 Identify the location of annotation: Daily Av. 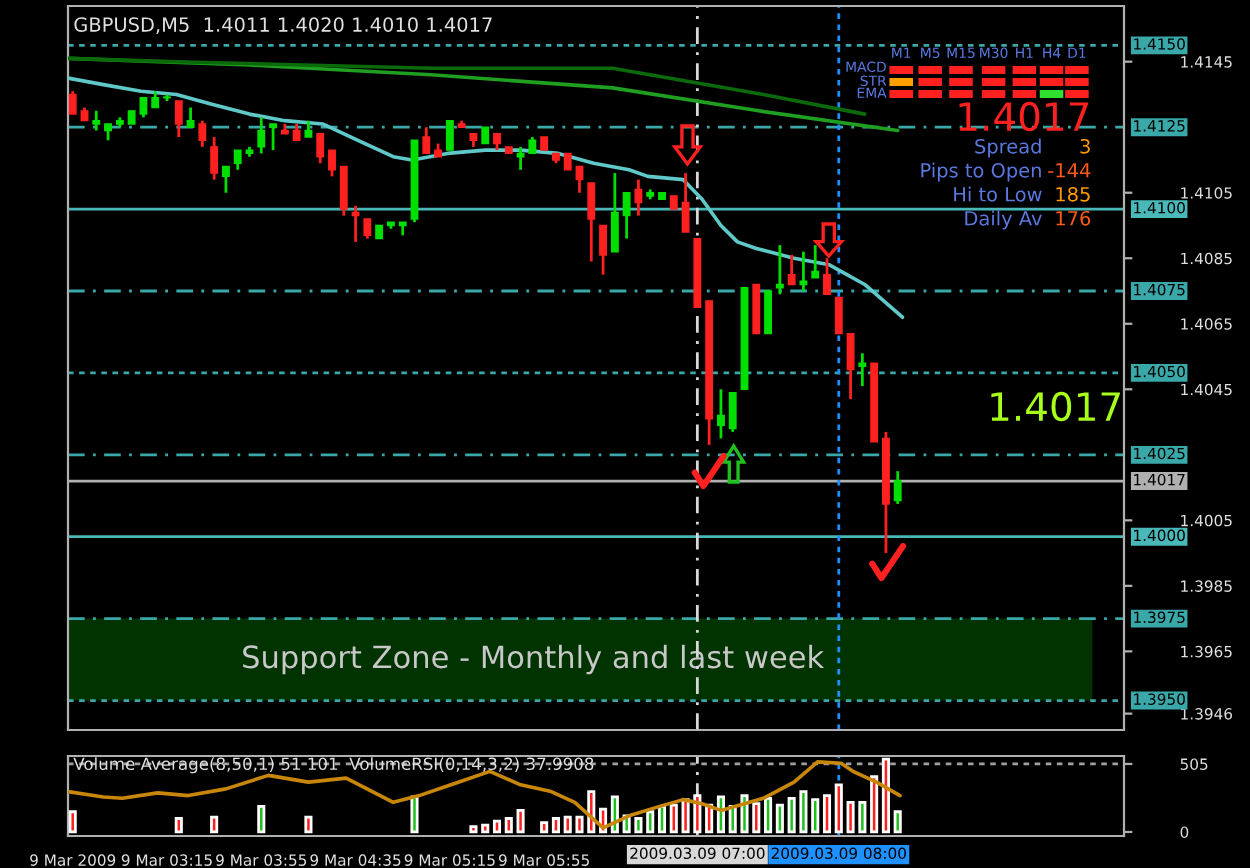
(1003, 220).